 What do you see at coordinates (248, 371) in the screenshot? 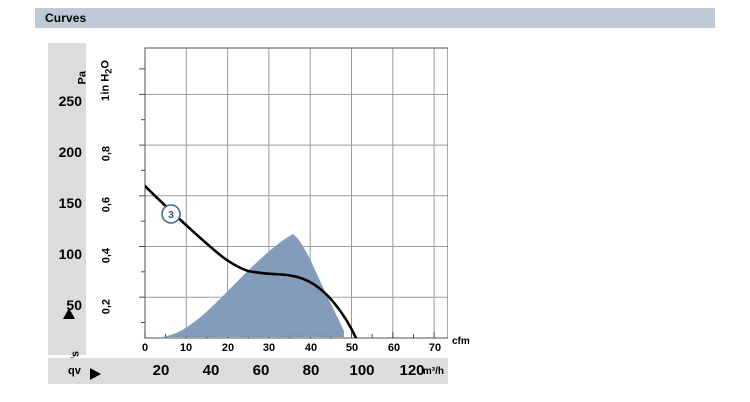
I see `outer-x-axis-panel: qv 20 40 60 80 100 120 m³/h` at bounding box center [248, 371].